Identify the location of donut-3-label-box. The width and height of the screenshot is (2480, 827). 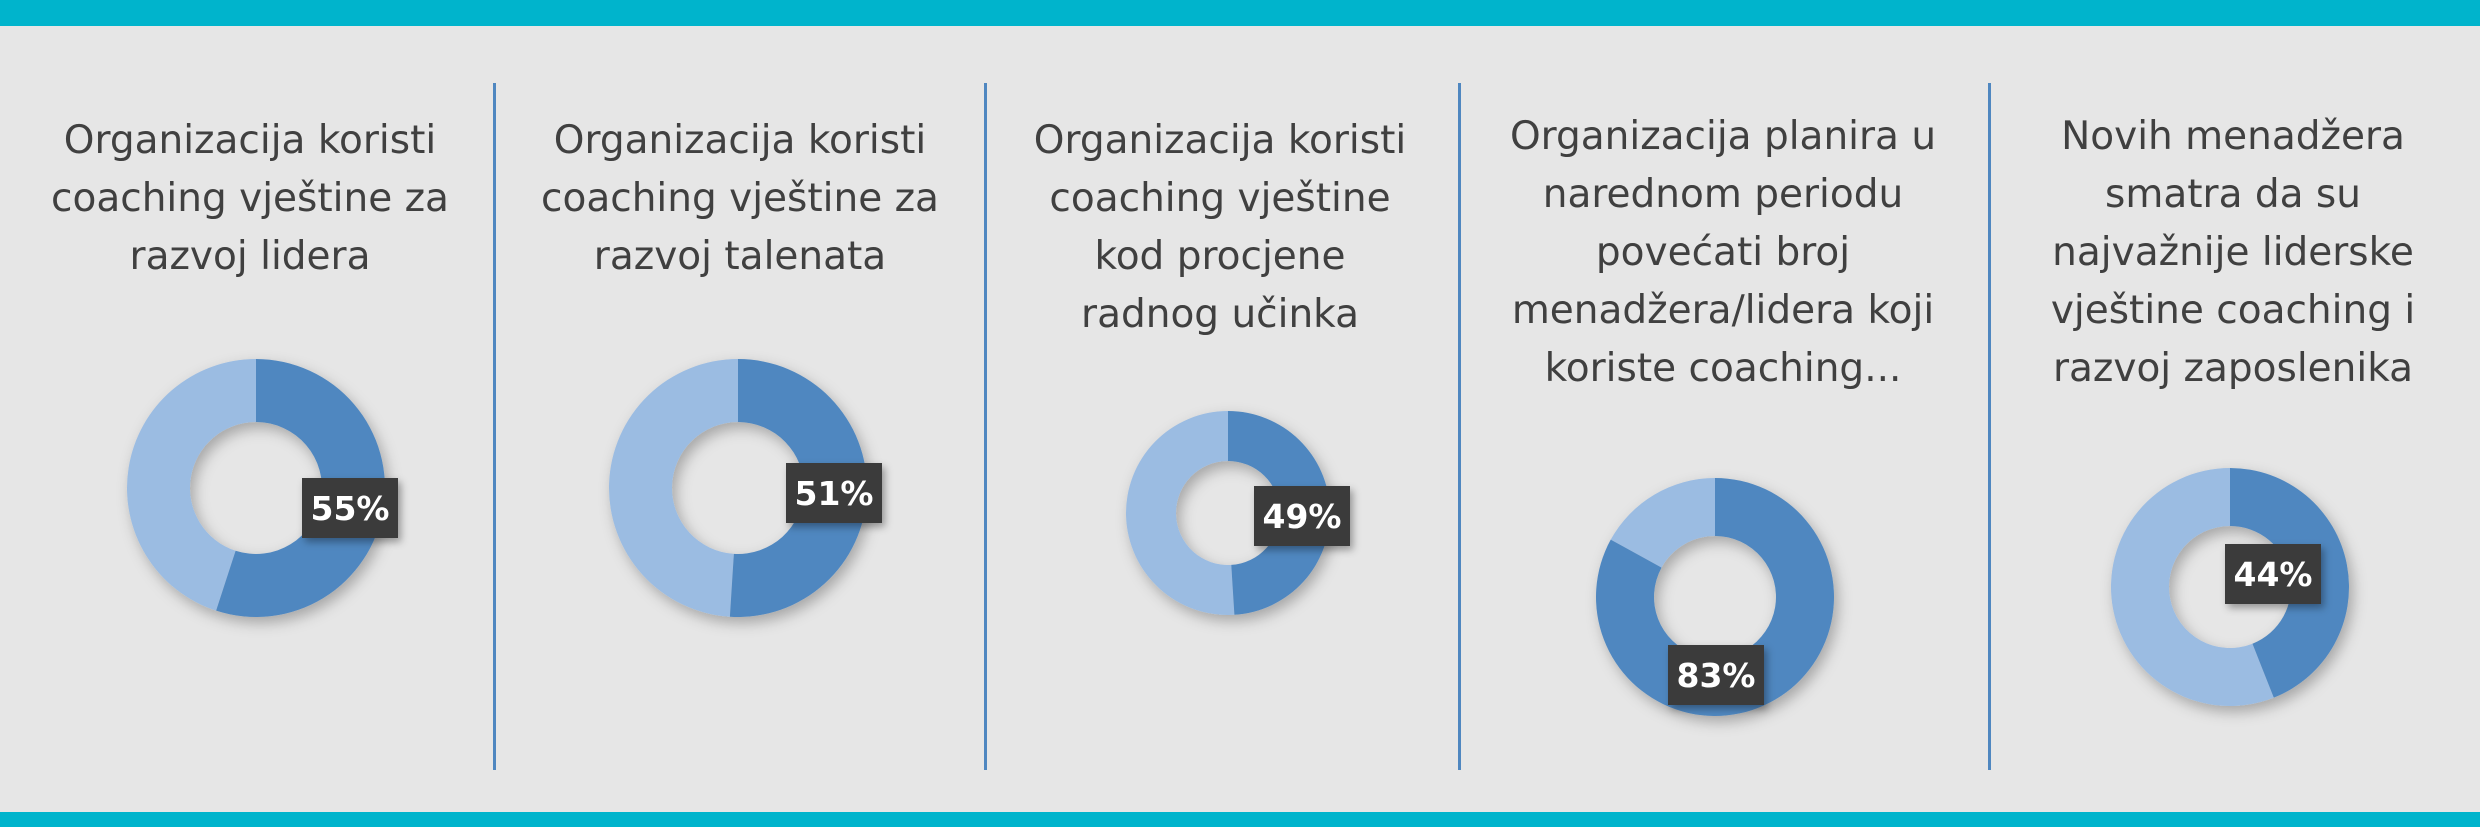
(1302, 516).